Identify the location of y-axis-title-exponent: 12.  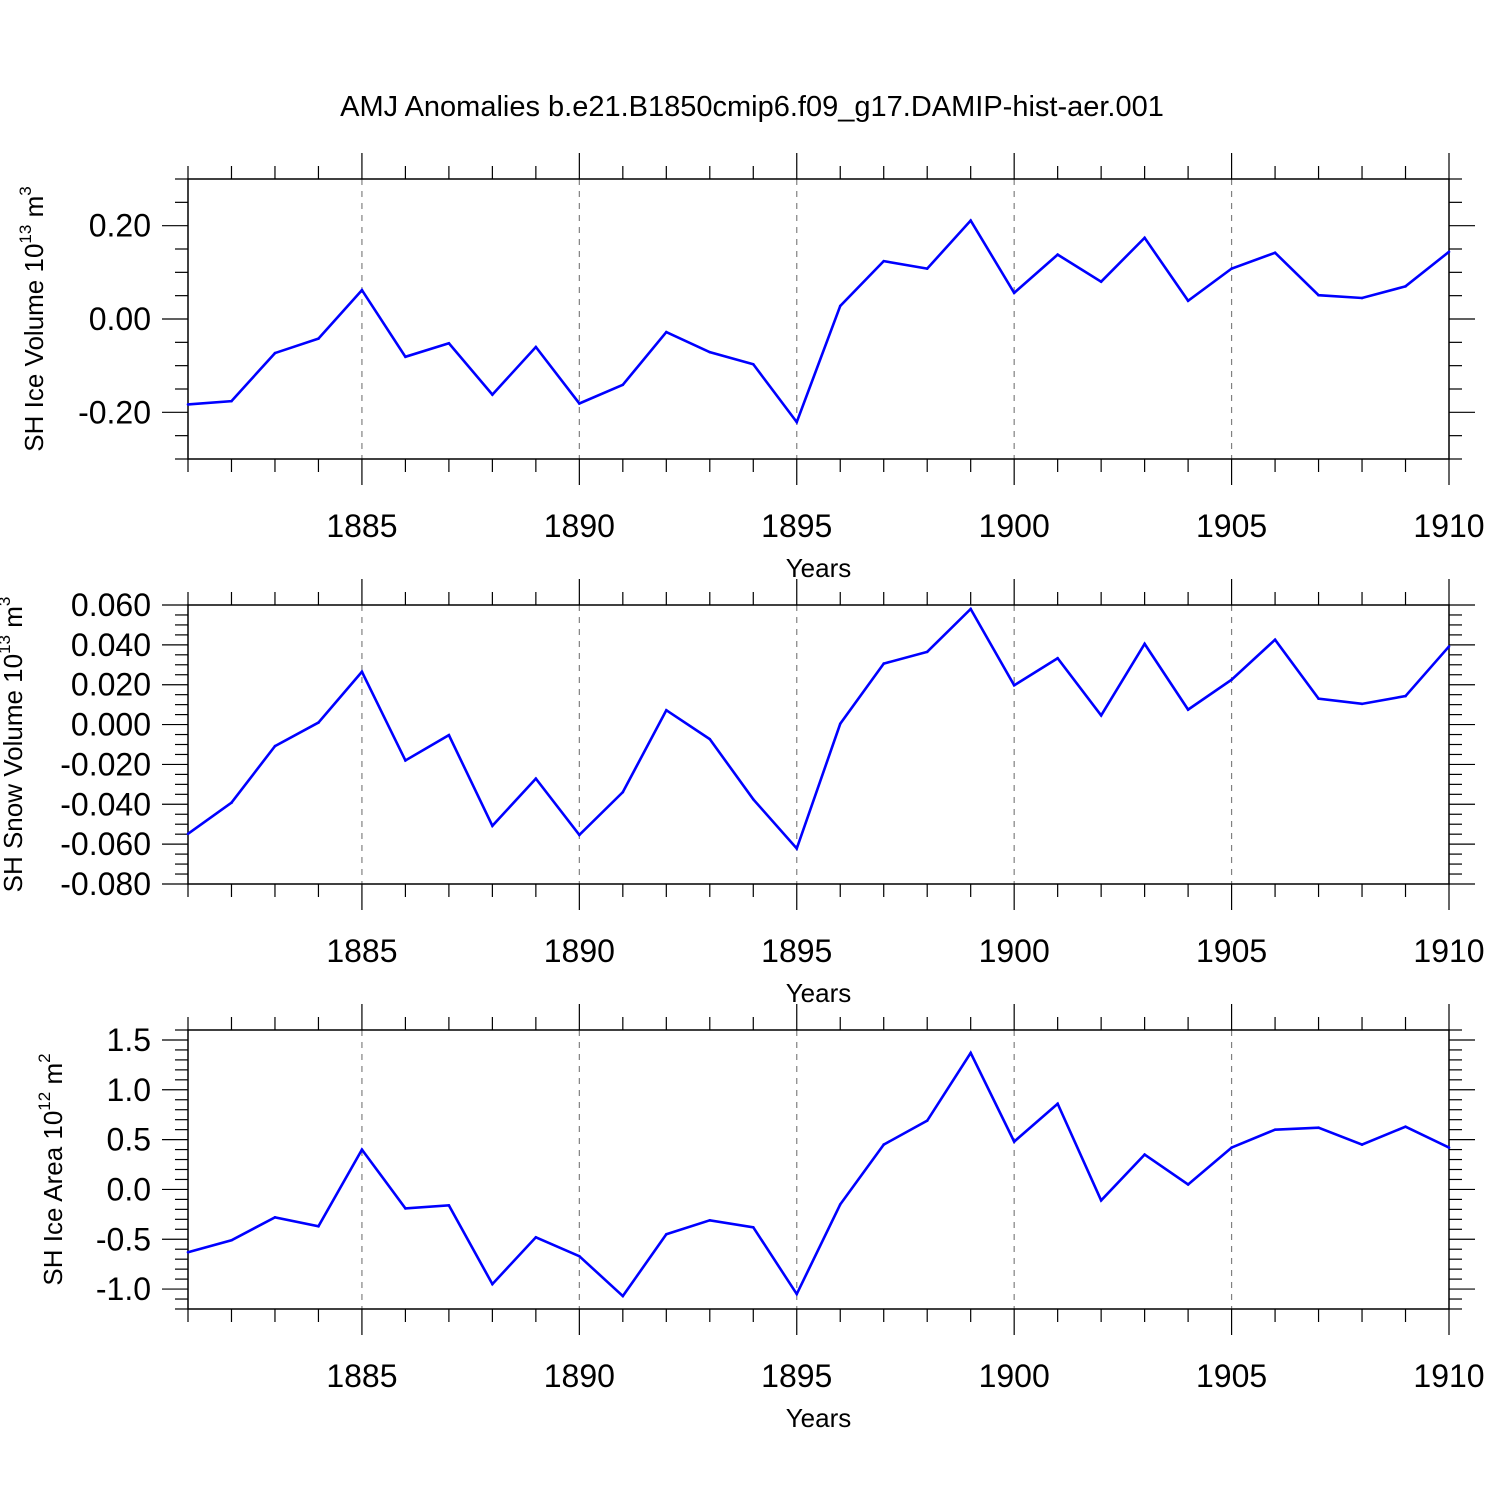
(44, 1101).